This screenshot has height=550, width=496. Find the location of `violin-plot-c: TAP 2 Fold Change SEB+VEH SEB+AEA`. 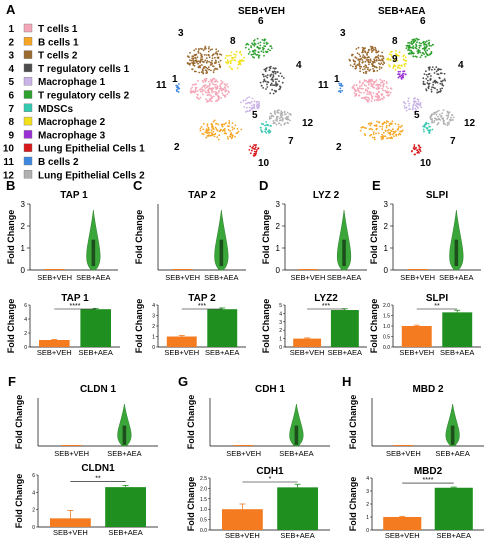

violin-plot-c: TAP 2 Fold Change SEB+VEH SEB+AEA is located at coordinates (190, 236).